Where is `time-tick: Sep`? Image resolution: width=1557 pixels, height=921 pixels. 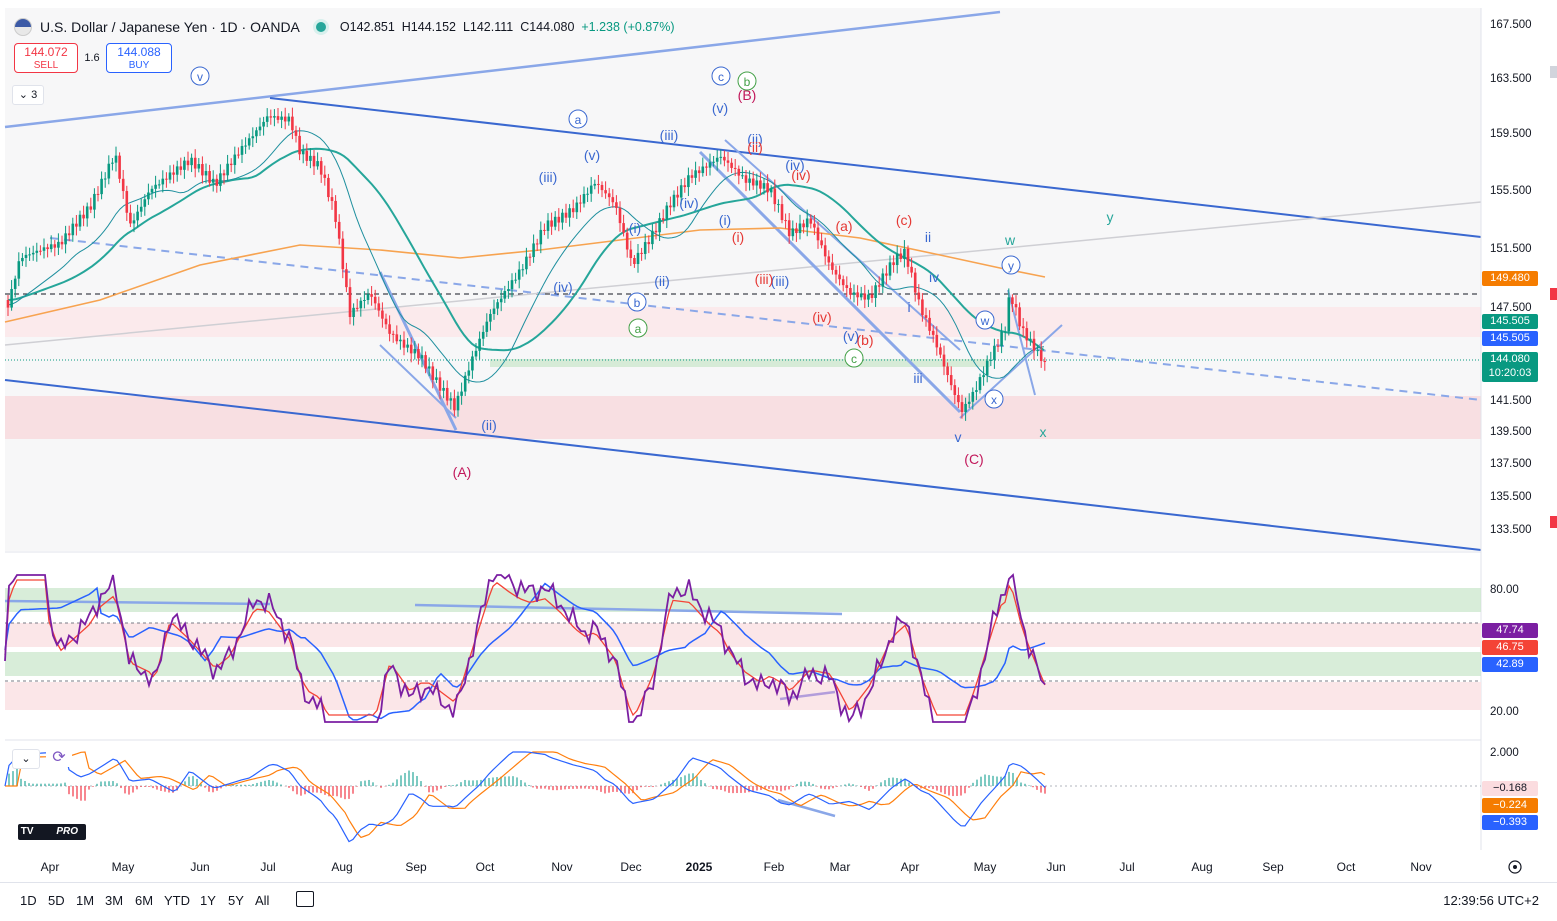 time-tick: Sep is located at coordinates (416, 867).